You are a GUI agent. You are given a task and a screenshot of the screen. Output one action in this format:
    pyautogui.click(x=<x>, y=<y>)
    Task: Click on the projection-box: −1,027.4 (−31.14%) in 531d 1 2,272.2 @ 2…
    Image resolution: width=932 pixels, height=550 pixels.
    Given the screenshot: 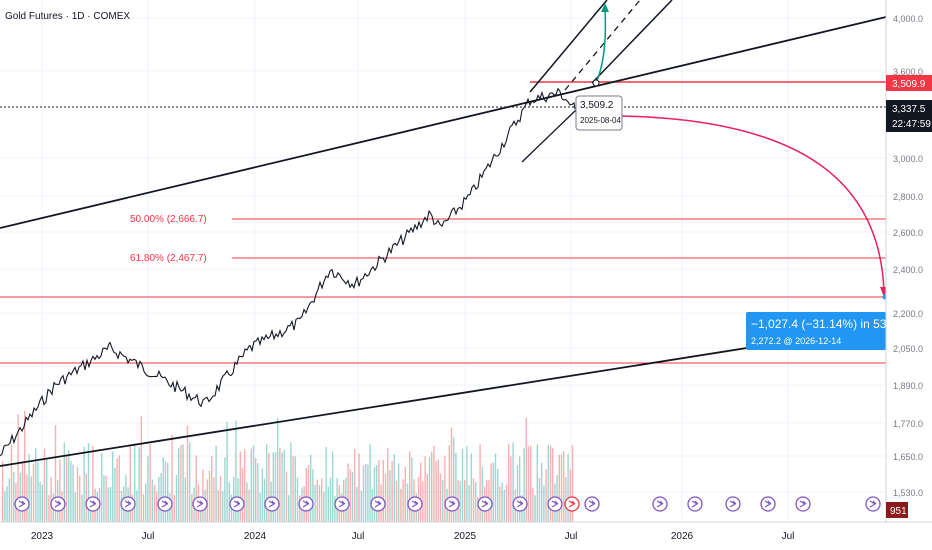 What is the action you would take?
    pyautogui.click(x=828, y=331)
    